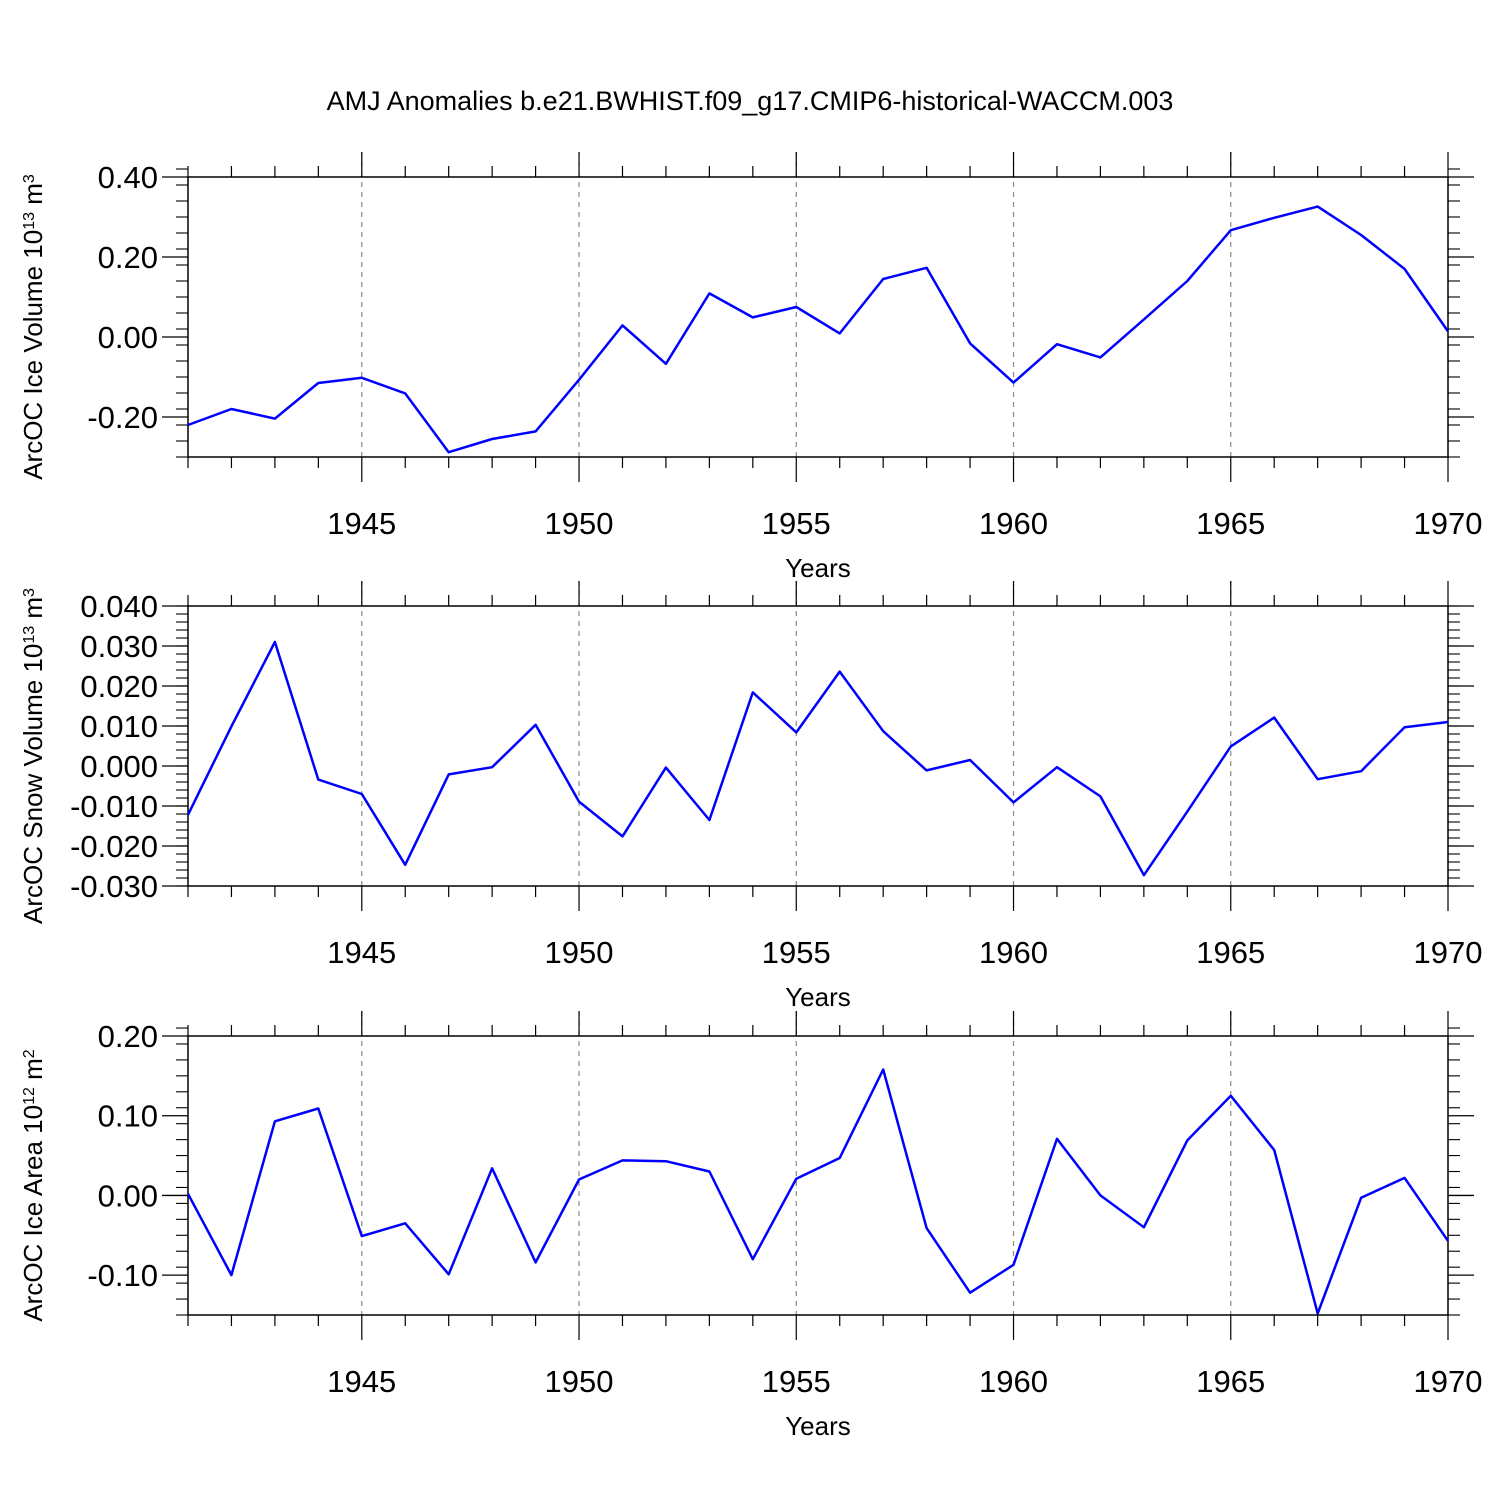  What do you see at coordinates (119, 766) in the screenshot?
I see `y-tick-label: 0.000` at bounding box center [119, 766].